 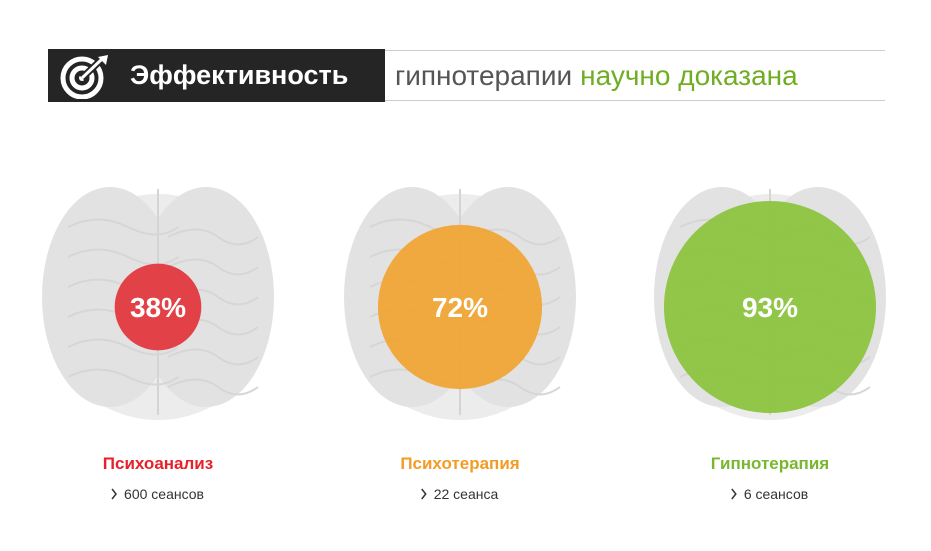 What do you see at coordinates (776, 494) in the screenshot?
I see `note: 6 сеансов` at bounding box center [776, 494].